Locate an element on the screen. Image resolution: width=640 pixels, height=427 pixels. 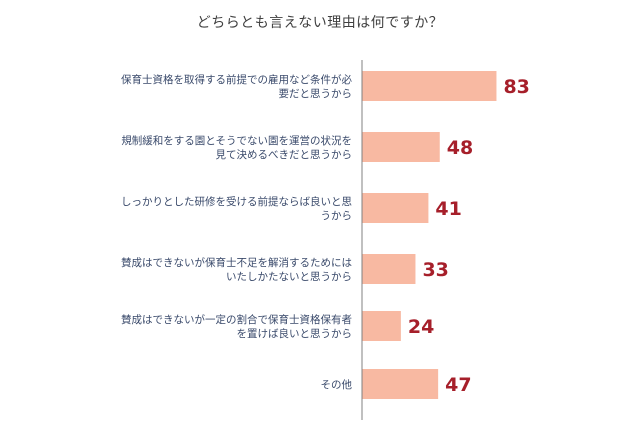
category-label-line: その他 is located at coordinates (337, 384).